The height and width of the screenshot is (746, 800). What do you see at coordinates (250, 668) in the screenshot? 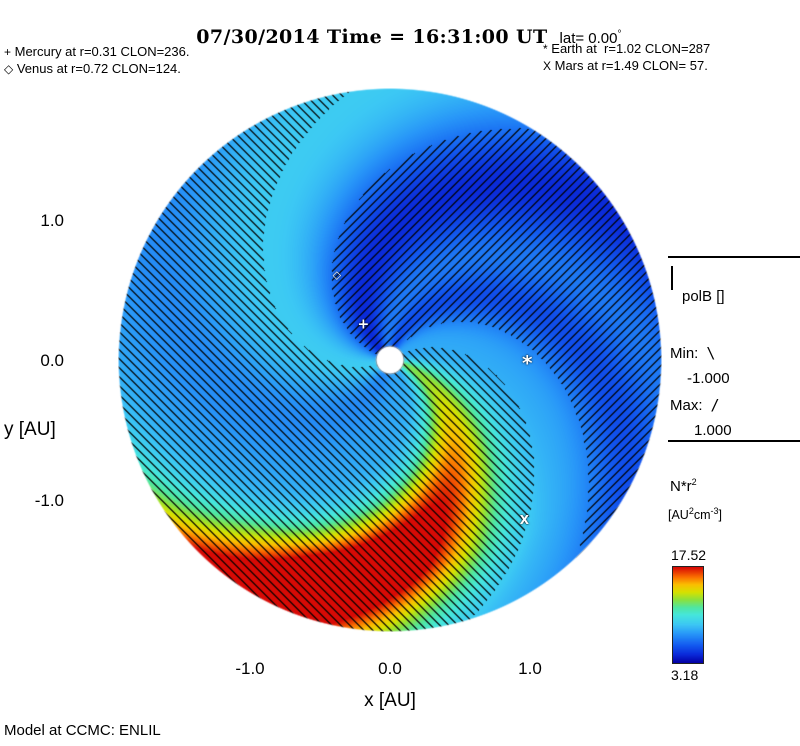
I see `x-tick-minus1: -1.0` at bounding box center [250, 668].